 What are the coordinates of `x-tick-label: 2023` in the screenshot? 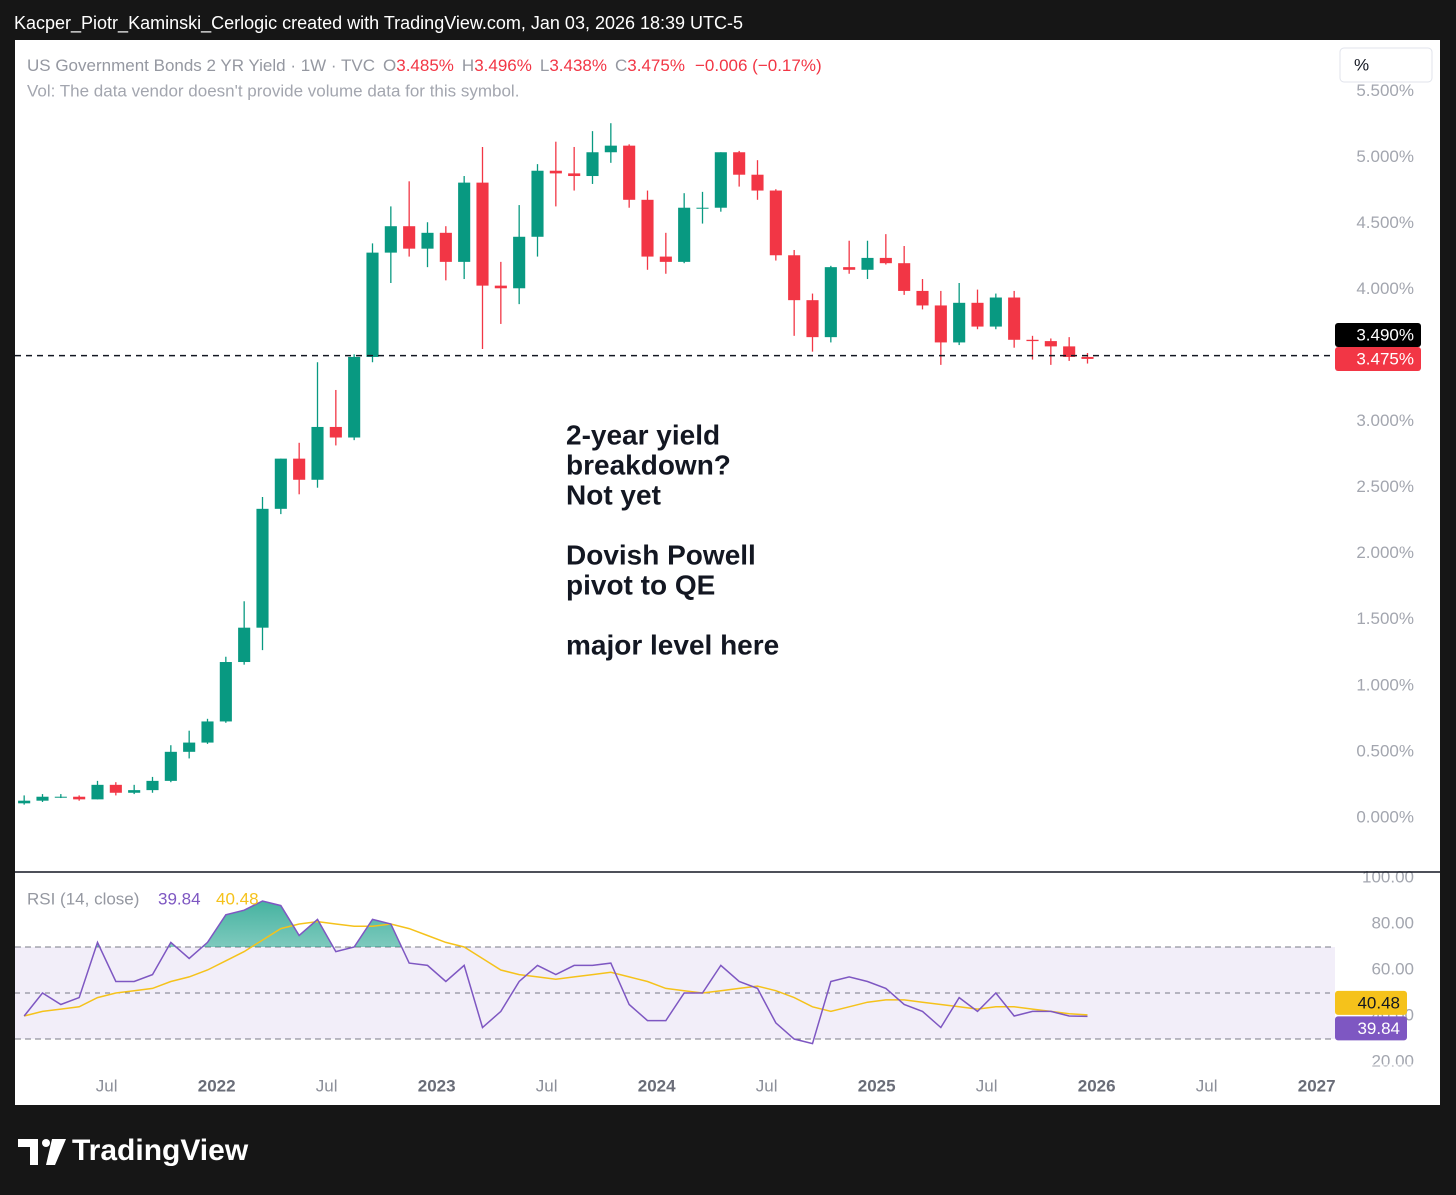 It's located at (437, 1085).